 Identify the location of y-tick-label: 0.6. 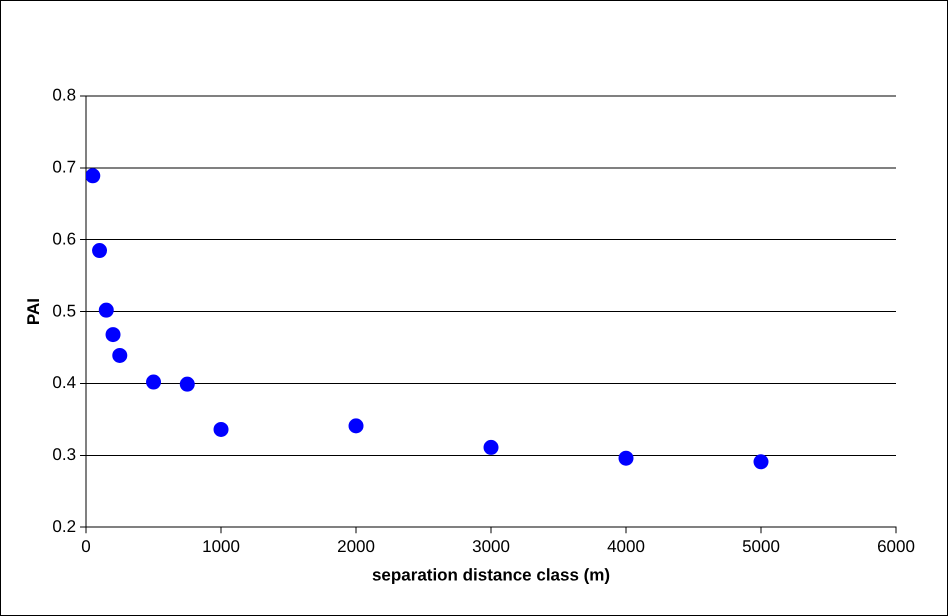
(64, 238).